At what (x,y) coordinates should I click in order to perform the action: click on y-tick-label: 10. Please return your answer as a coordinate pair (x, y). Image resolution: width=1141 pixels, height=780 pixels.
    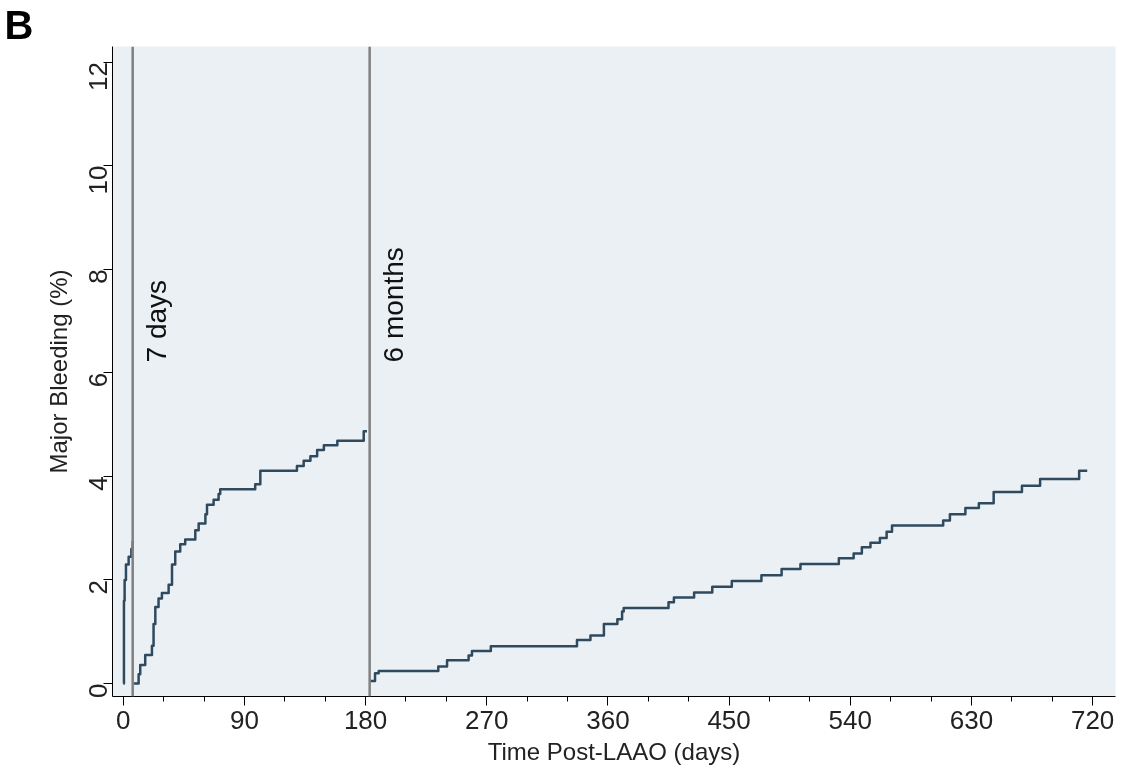
    Looking at the image, I should click on (98, 180).